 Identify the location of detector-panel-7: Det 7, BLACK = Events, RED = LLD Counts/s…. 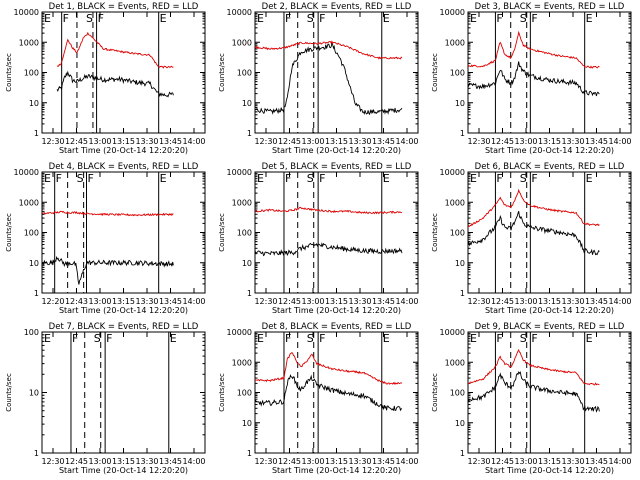
(105, 398).